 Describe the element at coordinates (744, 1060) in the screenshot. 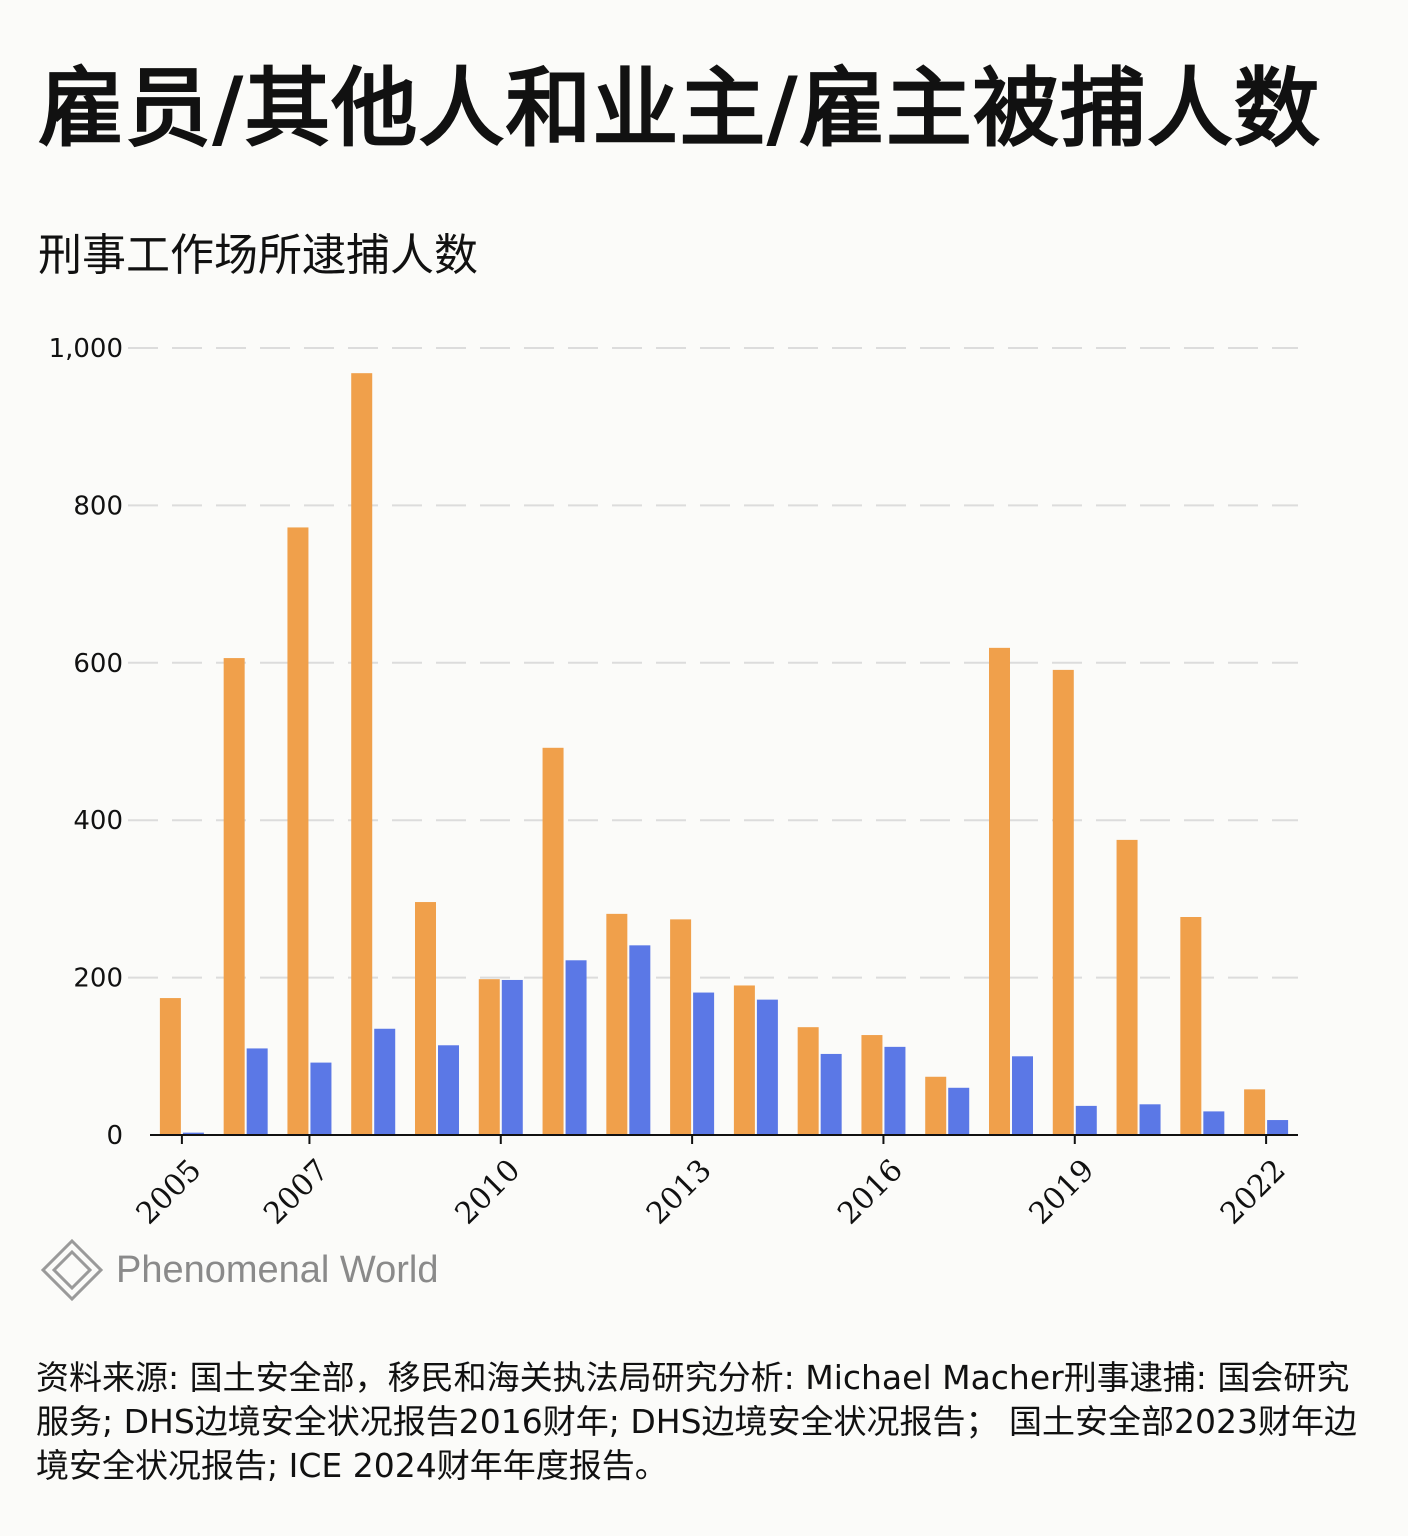

I see `bar-2014-employees` at that location.